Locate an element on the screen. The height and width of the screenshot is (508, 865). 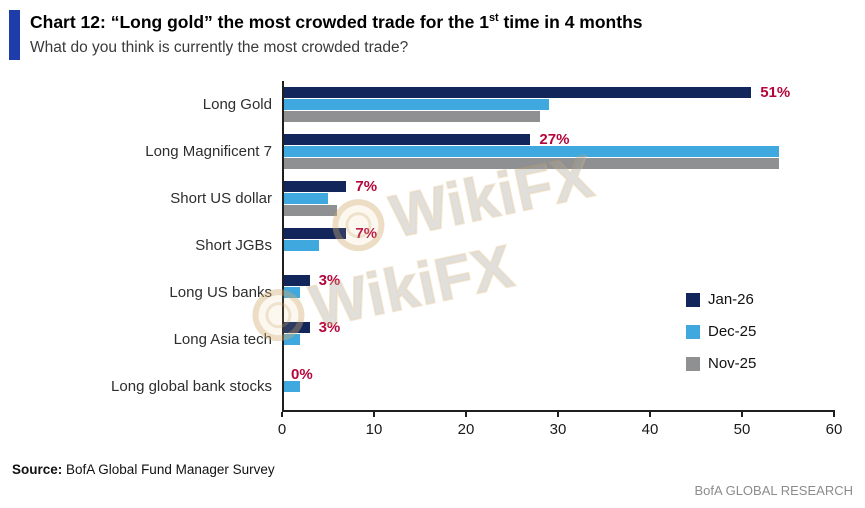
legend-item: Dec-25 is located at coordinates (721, 331).